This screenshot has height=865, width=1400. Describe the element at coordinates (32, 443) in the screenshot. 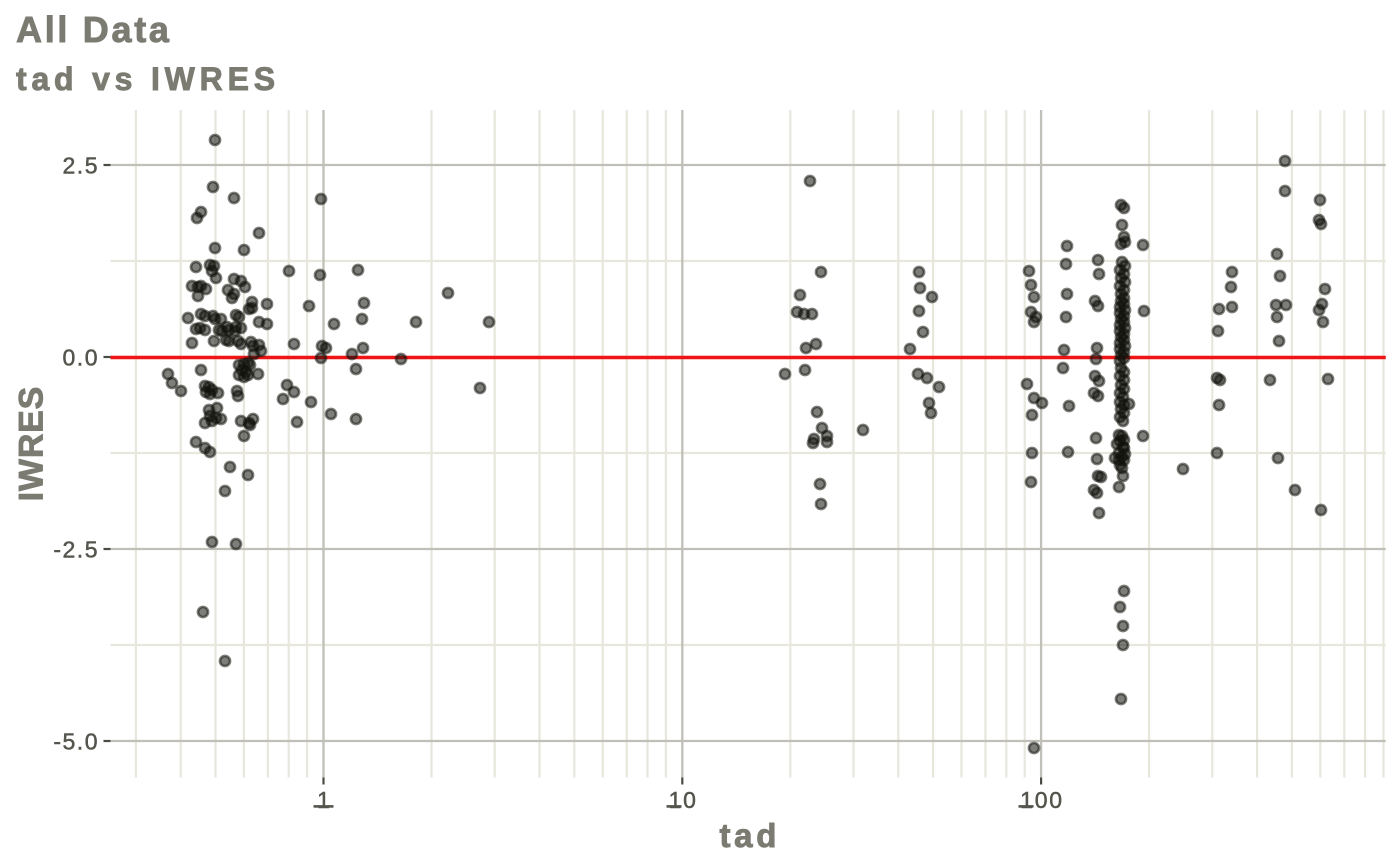

I see `svg-text: IWRES` at that location.